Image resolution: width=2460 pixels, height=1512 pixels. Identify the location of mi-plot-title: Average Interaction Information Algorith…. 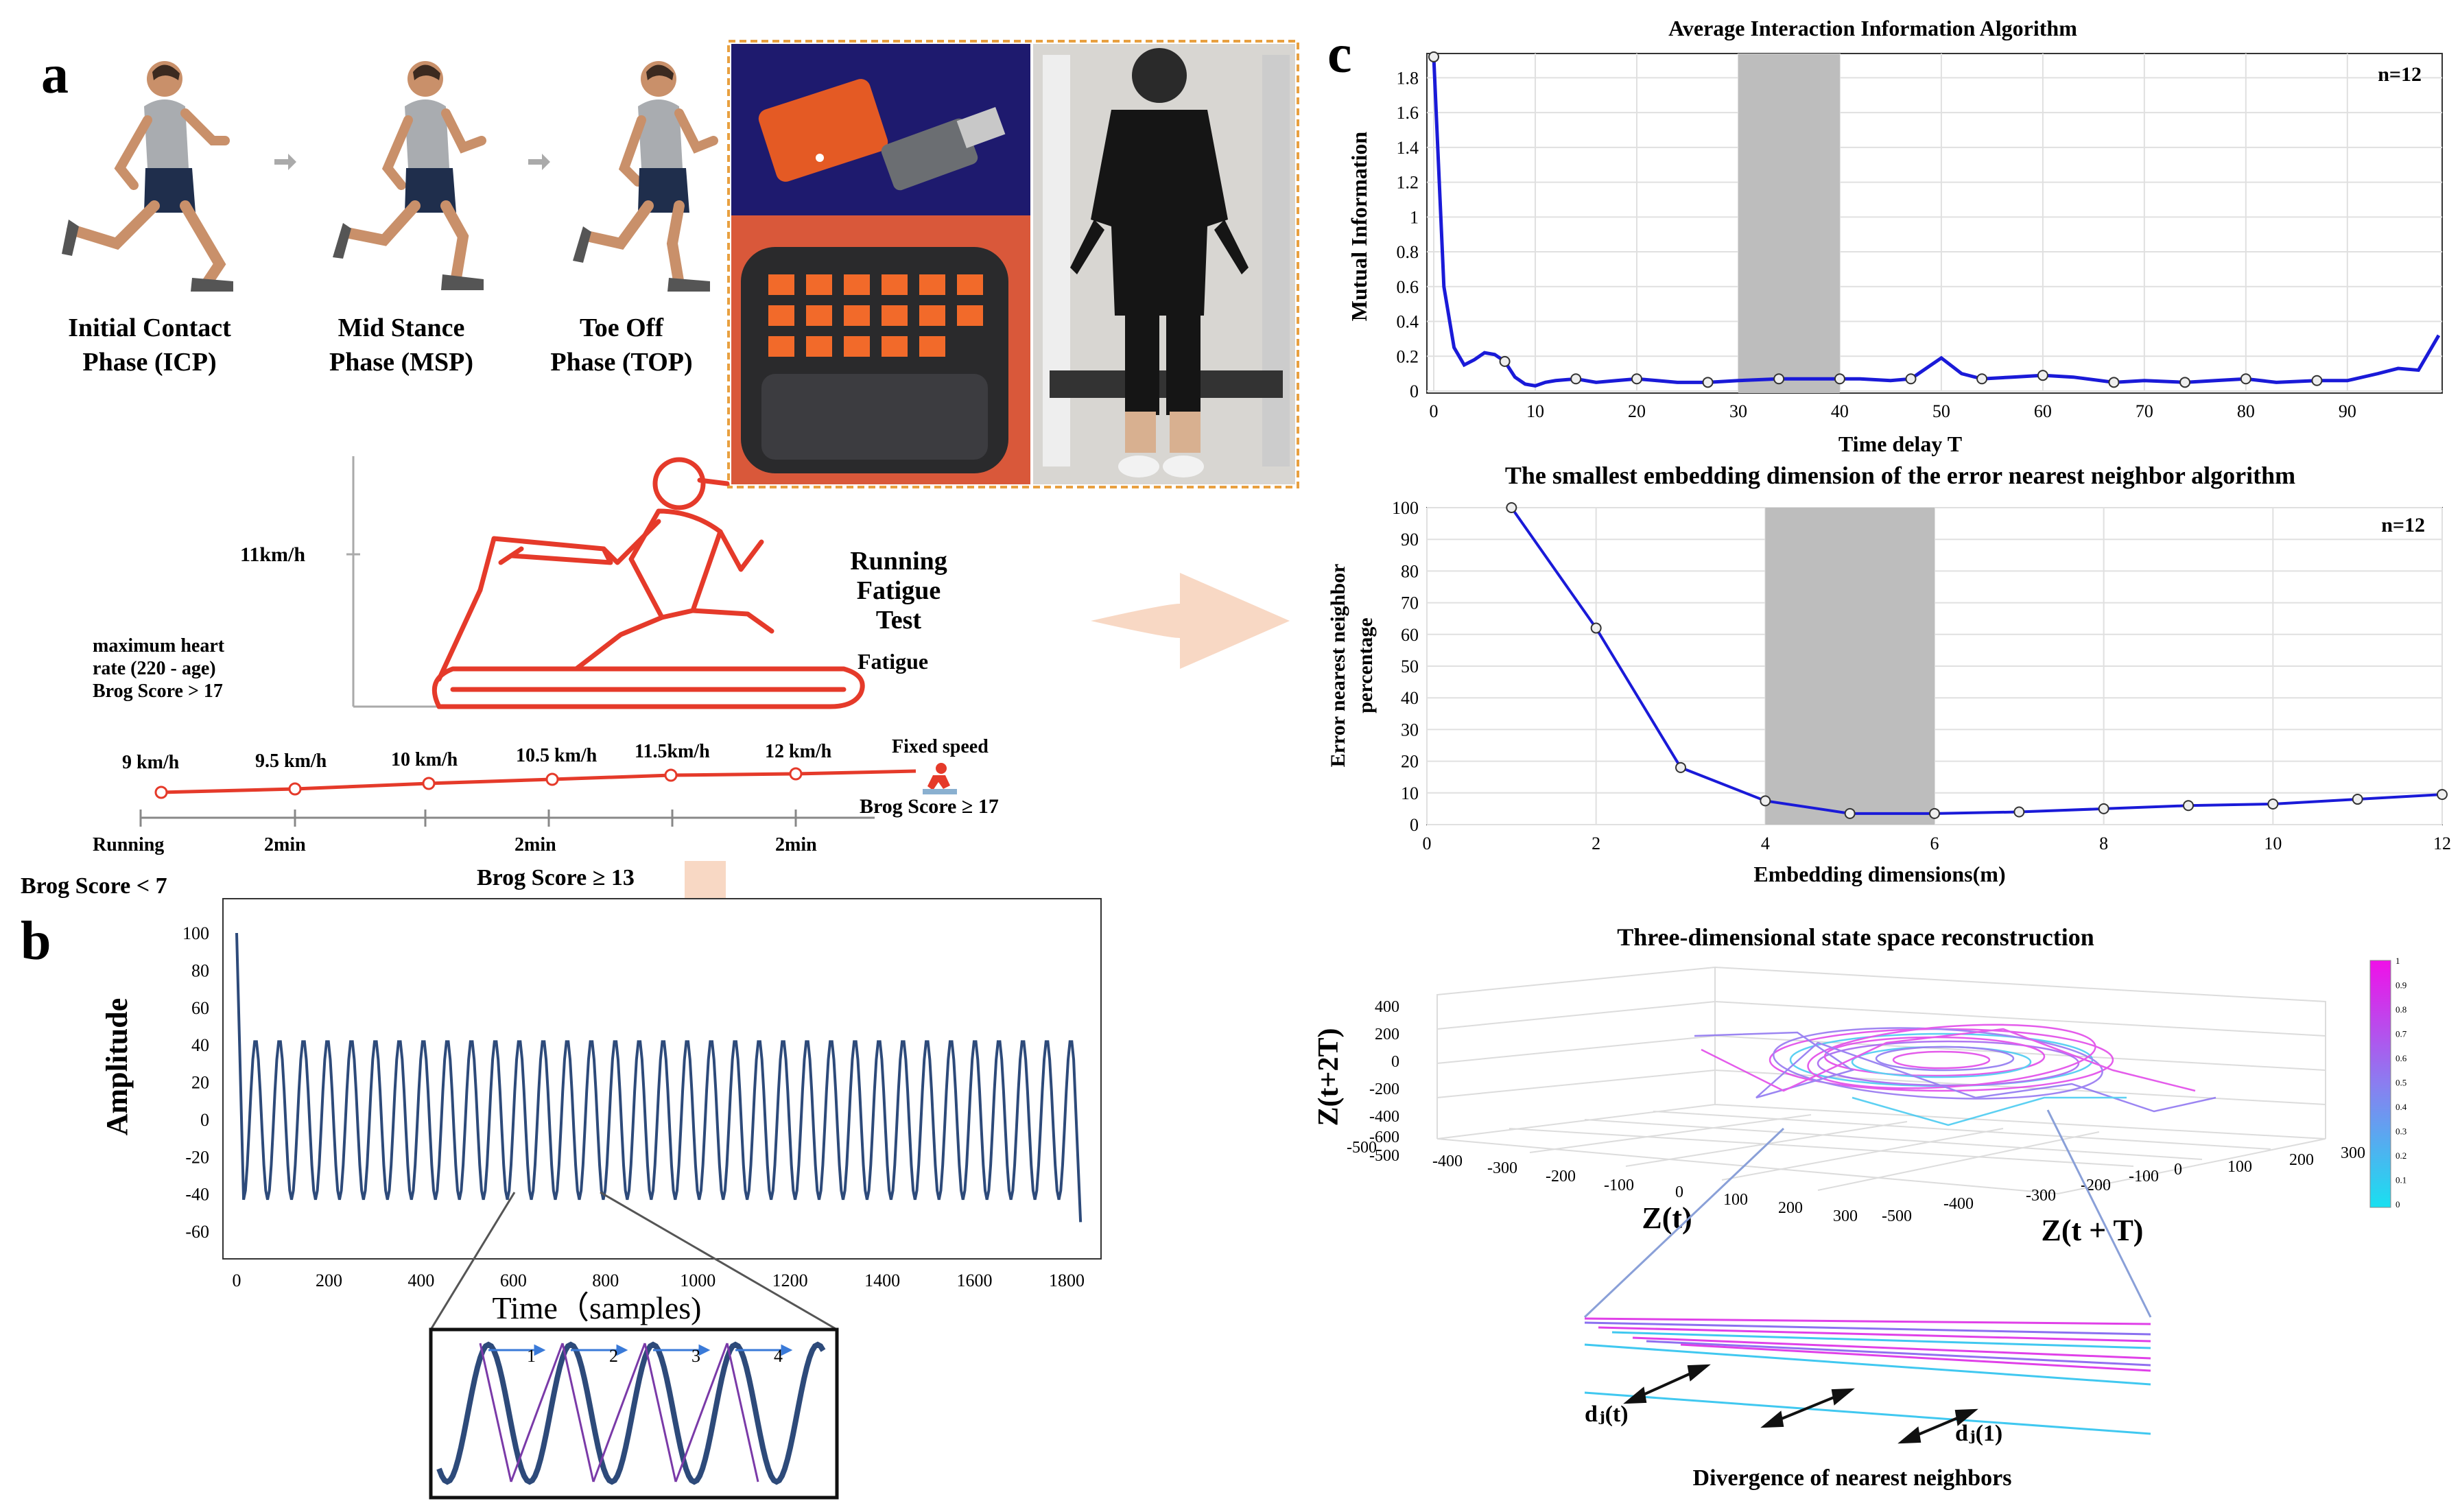
(1873, 28).